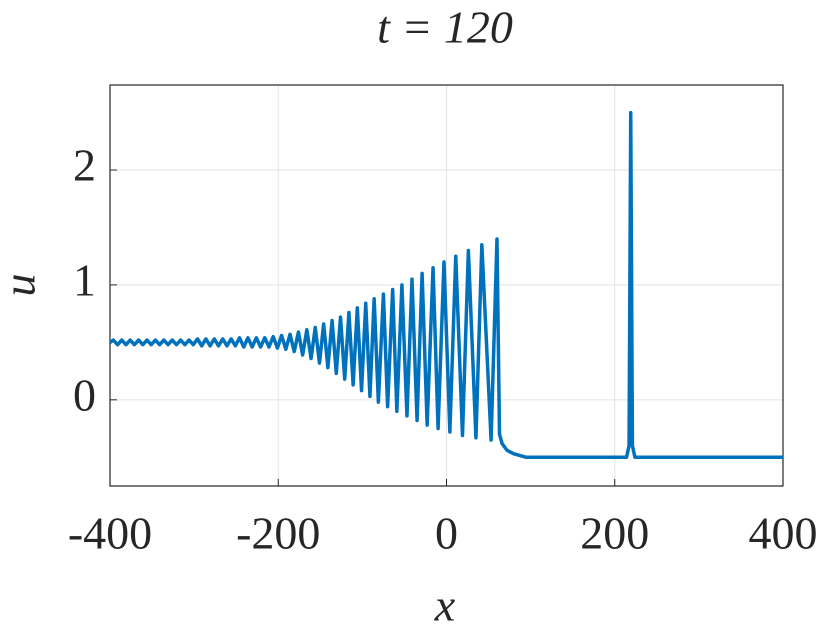 The height and width of the screenshot is (638, 830). Describe the element at coordinates (22, 285) in the screenshot. I see `y-axis-label: u` at that location.